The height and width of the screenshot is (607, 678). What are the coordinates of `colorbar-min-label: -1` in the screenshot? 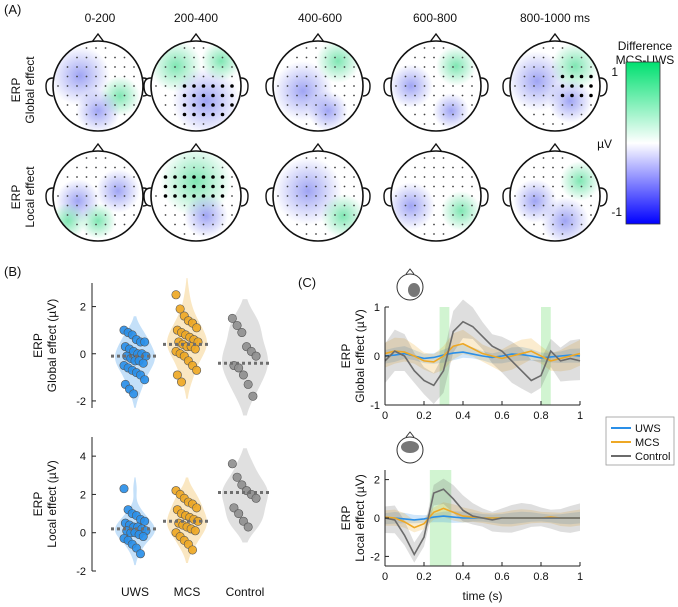 It's located at (616, 212).